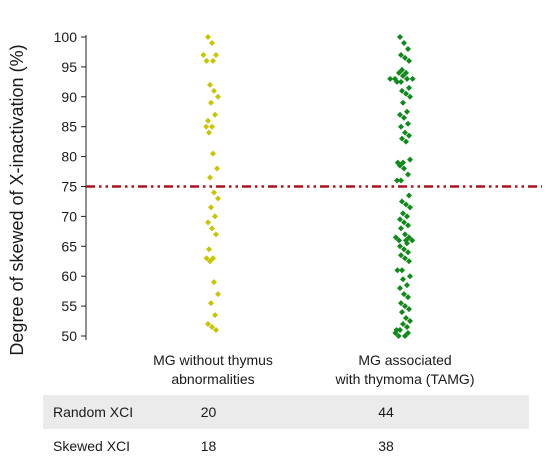 This screenshot has width=550, height=471. What do you see at coordinates (17, 199) in the screenshot?
I see `y-axis-title: Degree of skewed of X-inactivation (%)` at bounding box center [17, 199].